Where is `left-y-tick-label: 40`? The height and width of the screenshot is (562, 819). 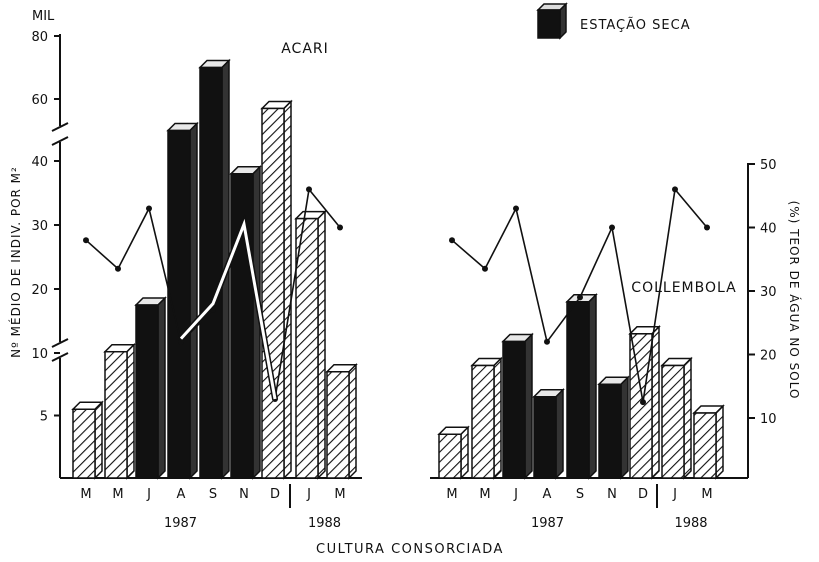 left-y-tick-label: 40 is located at coordinates (39, 162).